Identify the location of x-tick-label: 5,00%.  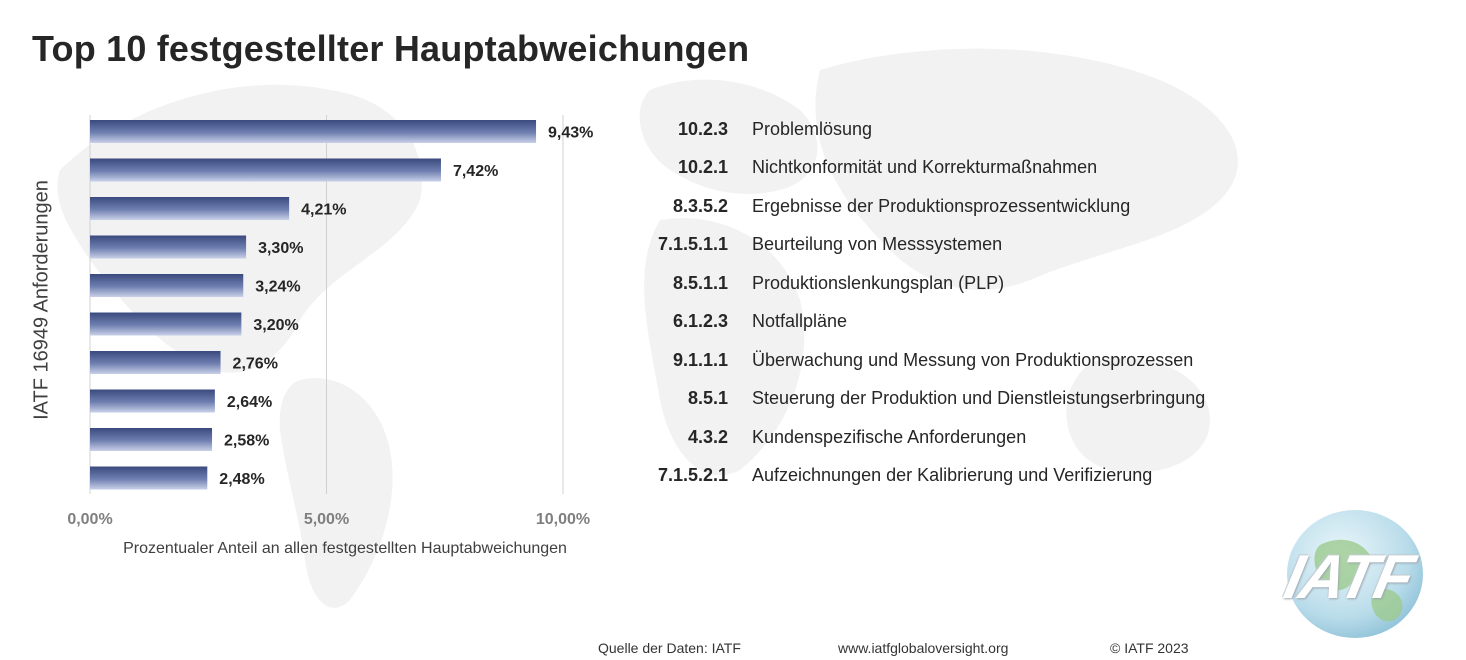
(326, 519).